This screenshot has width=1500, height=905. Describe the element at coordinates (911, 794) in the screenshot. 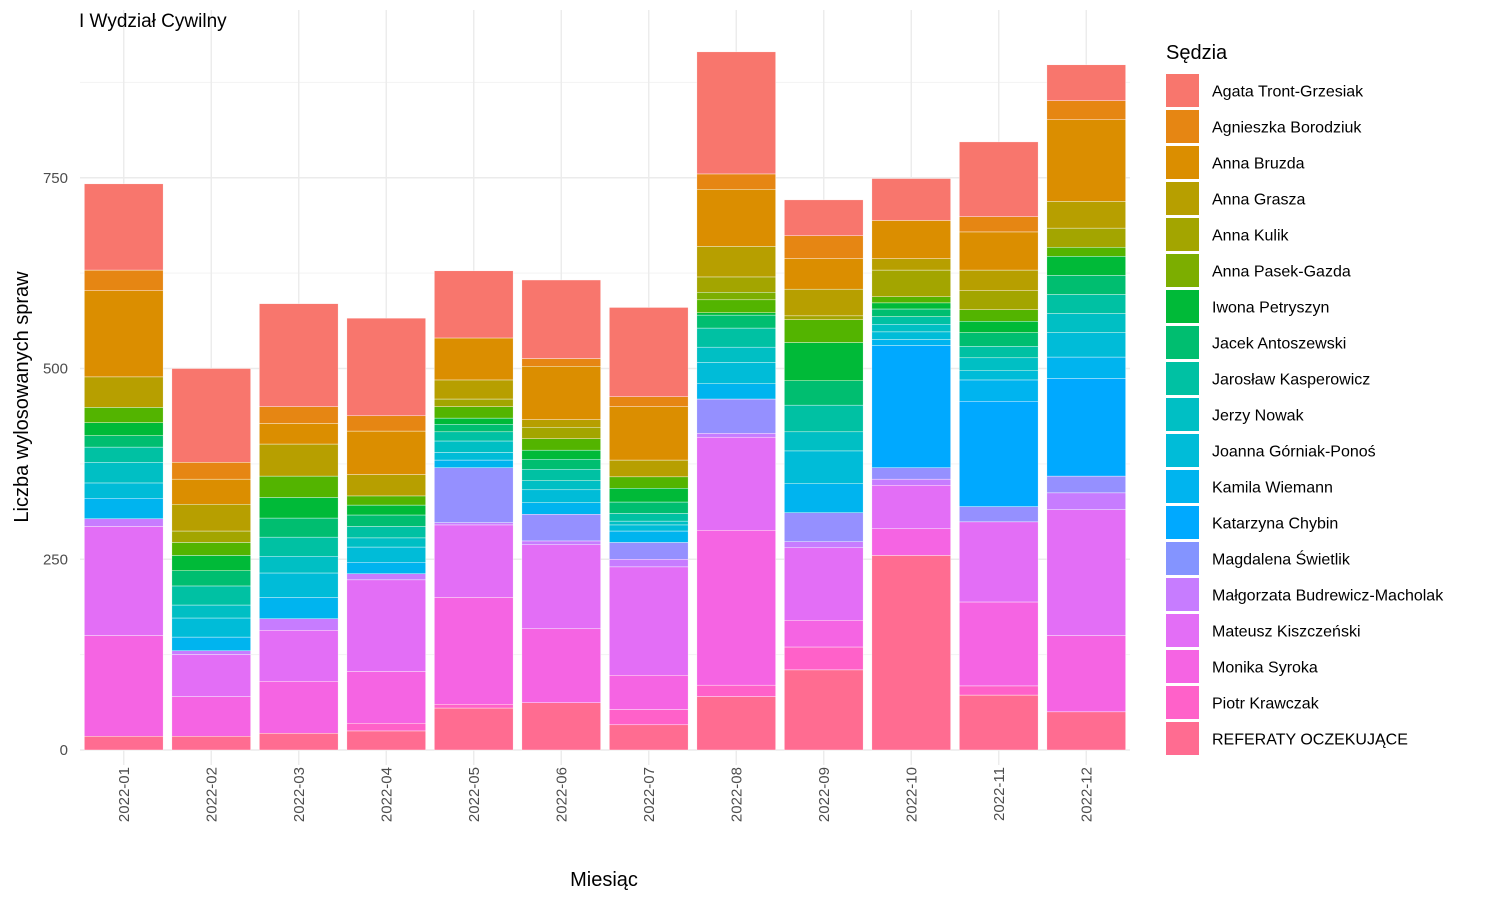

I see `x-tick-label: 2022-10` at that location.